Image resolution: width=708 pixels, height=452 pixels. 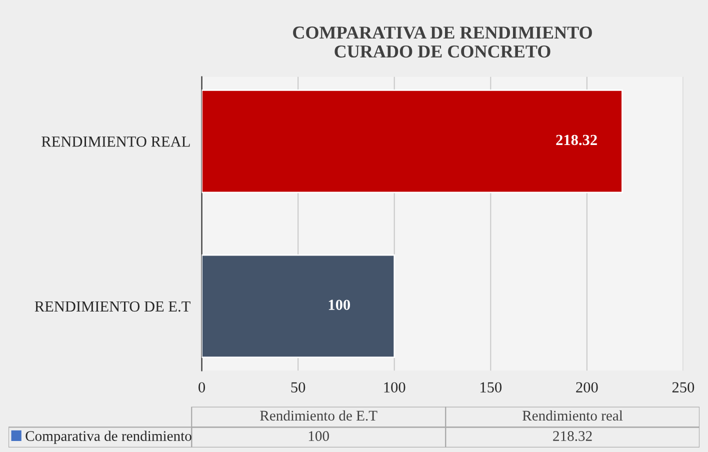 What do you see at coordinates (442, 42) in the screenshot?
I see `chart-title: COMPARATIVA DE RENDIMIENTO CURADO DE CONCRETO` at bounding box center [442, 42].